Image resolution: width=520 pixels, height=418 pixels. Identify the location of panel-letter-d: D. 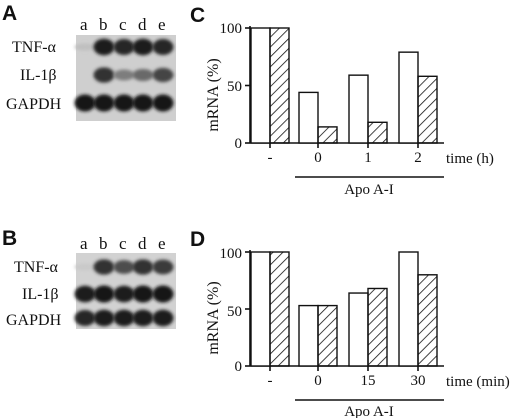
(197, 239).